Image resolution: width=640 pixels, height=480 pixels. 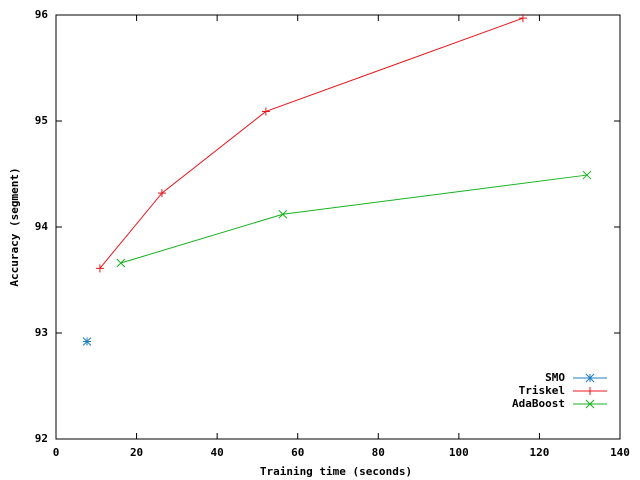 I want to click on x-tick-label: 140, so click(x=620, y=452).